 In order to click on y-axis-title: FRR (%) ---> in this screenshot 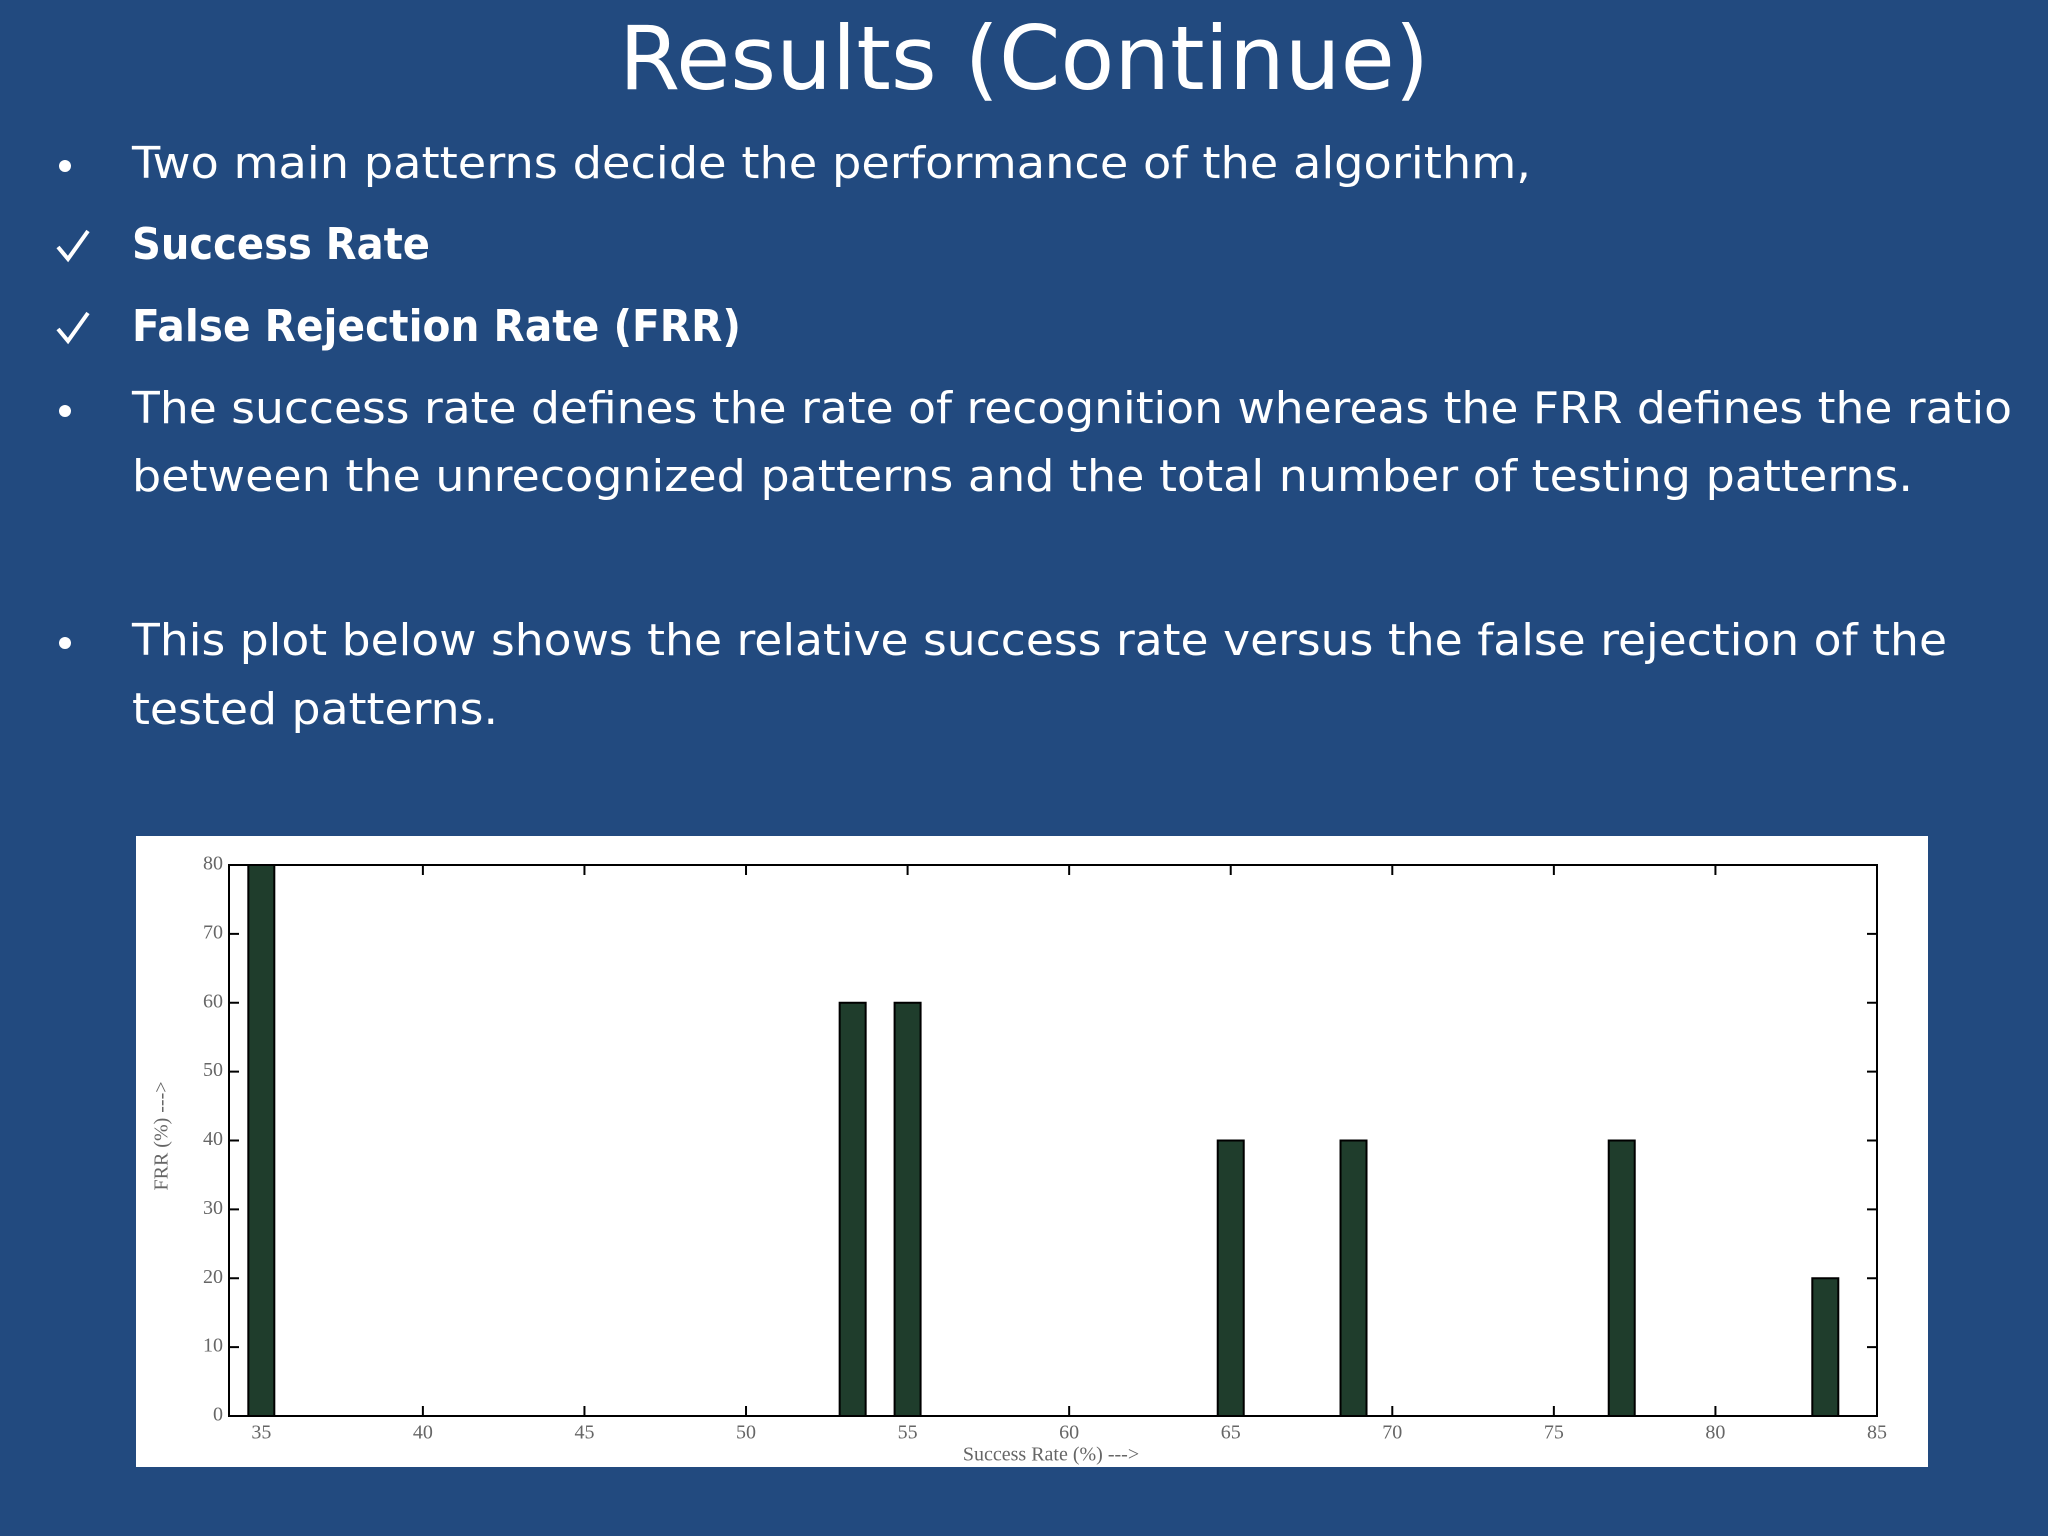, I will do `click(162, 1135)`.